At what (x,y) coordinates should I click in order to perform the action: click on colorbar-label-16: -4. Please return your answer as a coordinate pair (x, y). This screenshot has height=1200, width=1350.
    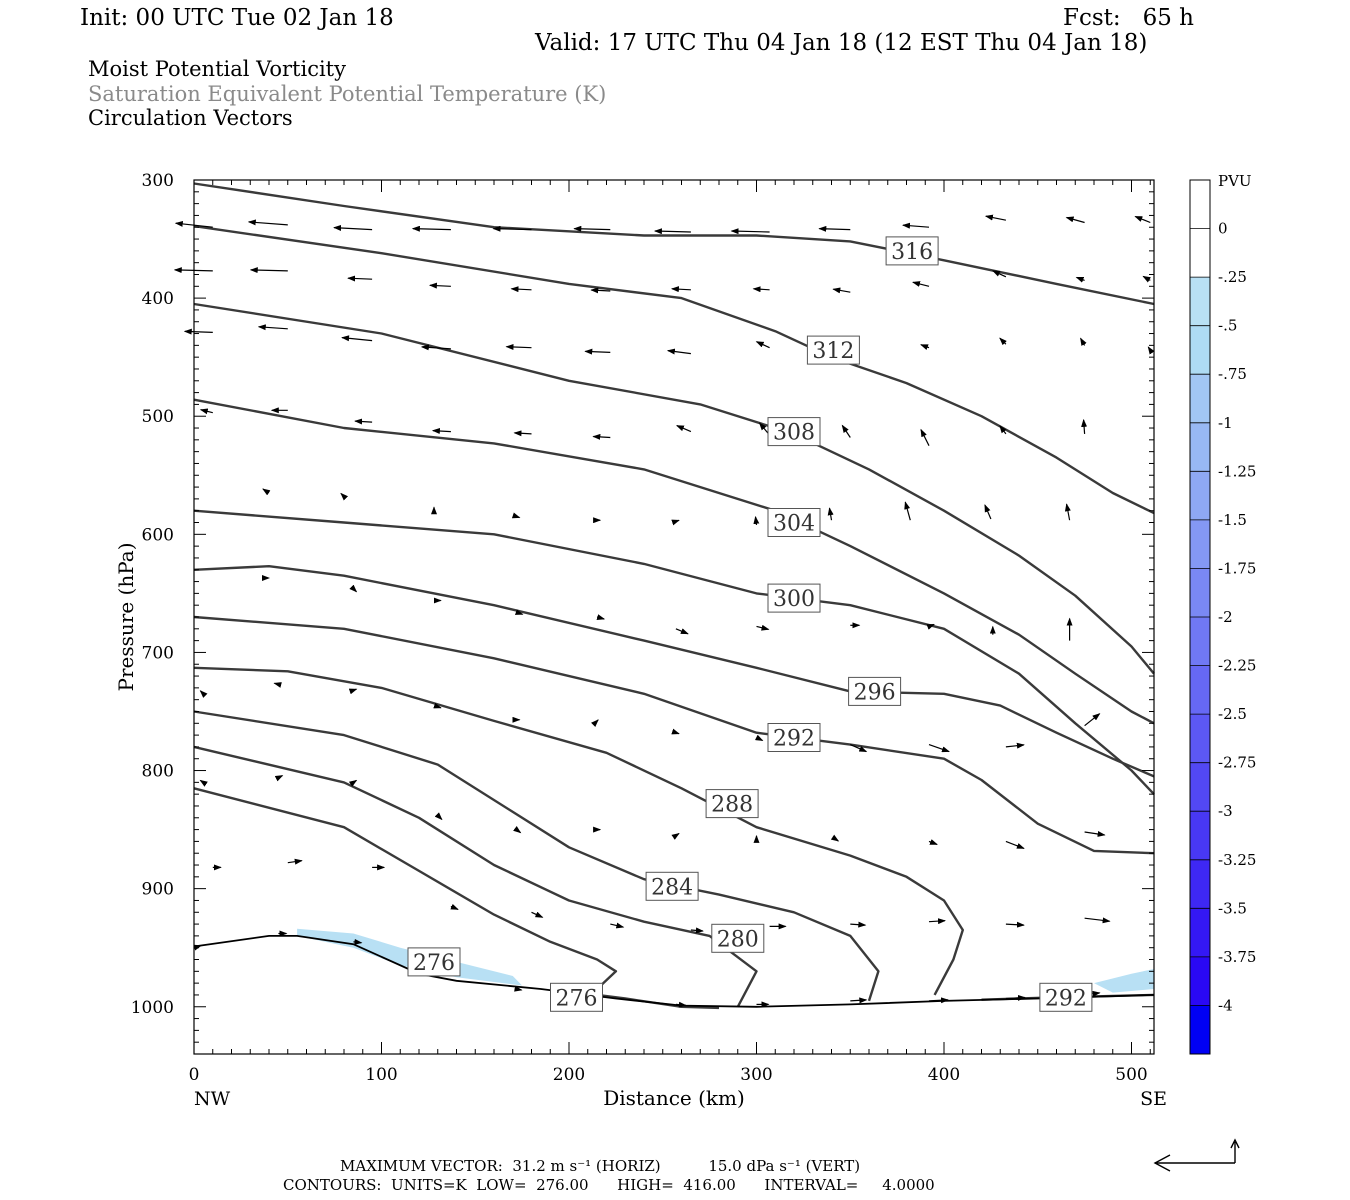
    Looking at the image, I should click on (1225, 1005).